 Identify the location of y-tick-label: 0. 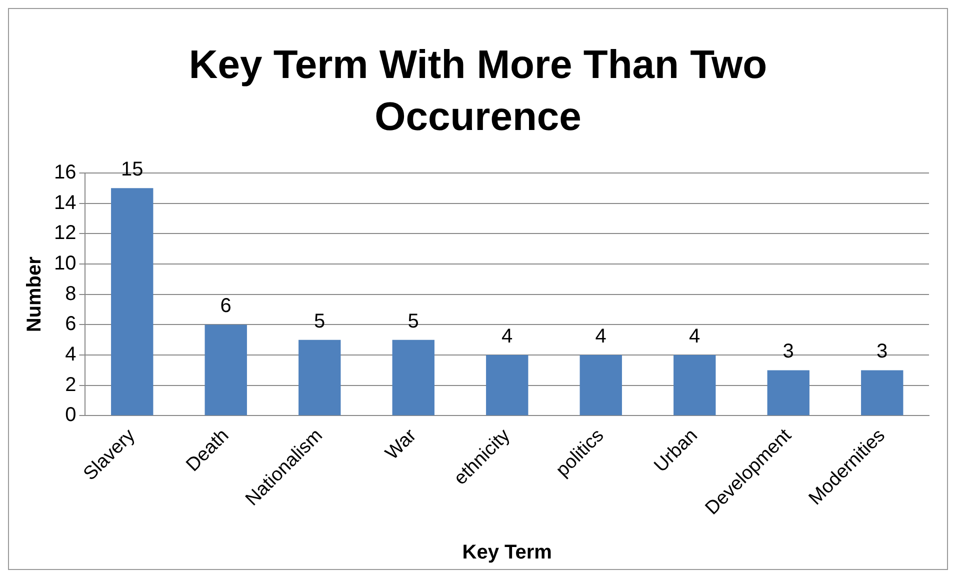
(70, 415).